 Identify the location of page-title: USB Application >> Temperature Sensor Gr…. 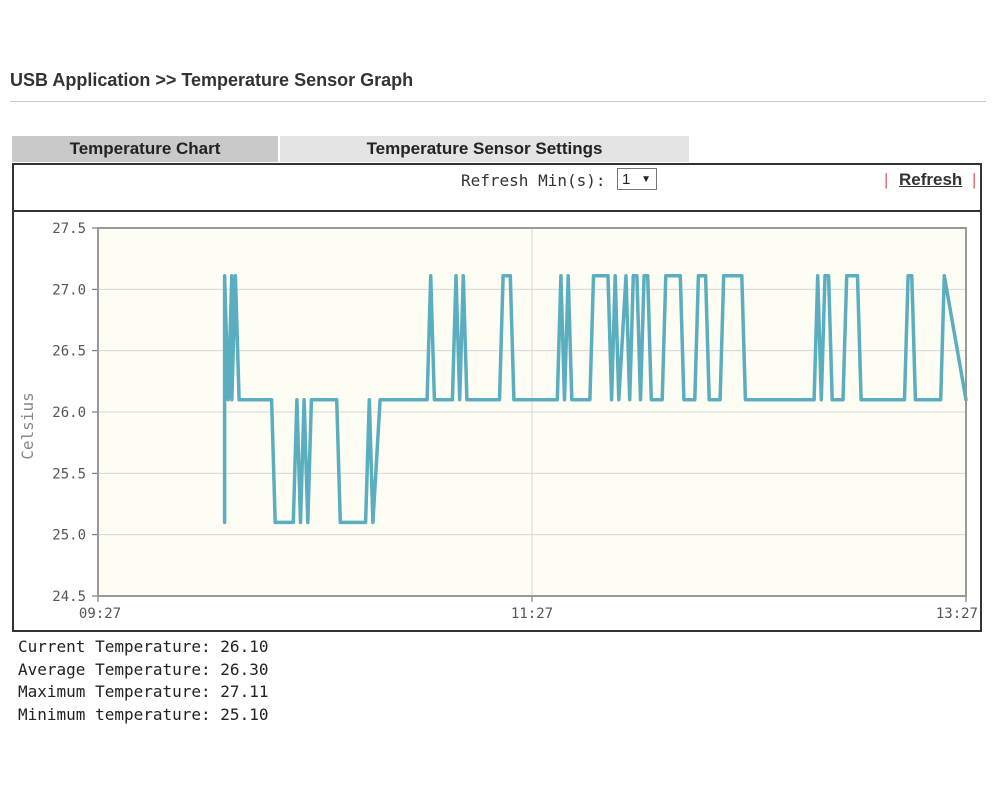
(212, 80).